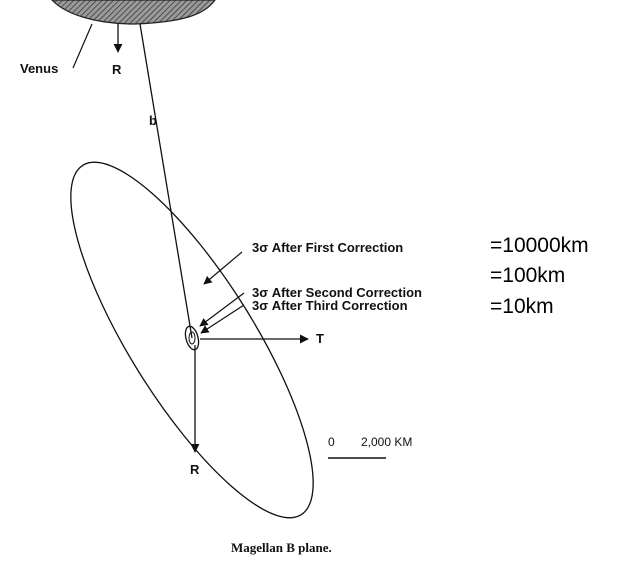 This screenshot has height=575, width=620. Describe the element at coordinates (153, 120) in the screenshot. I see `impact-vector-label: b` at that location.